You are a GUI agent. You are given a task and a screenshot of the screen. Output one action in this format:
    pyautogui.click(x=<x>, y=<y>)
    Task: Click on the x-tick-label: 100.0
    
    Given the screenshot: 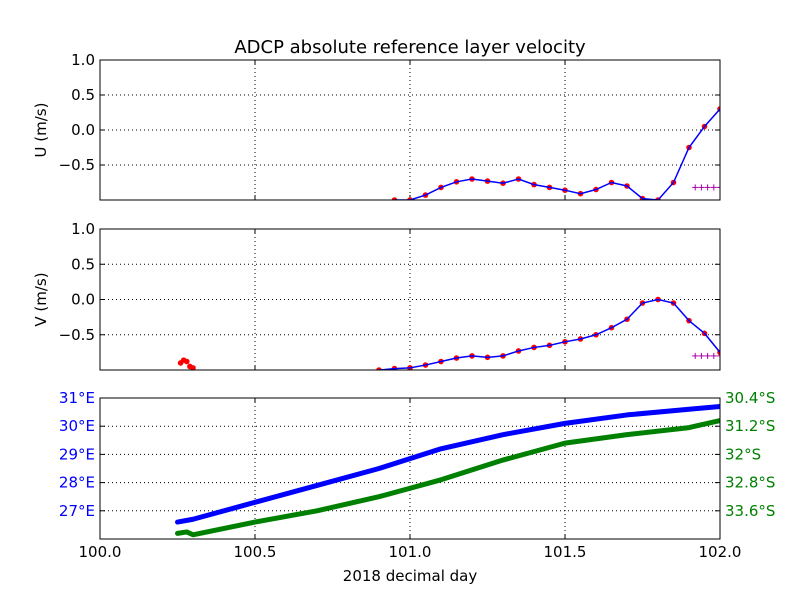 What is the action you would take?
    pyautogui.click(x=100, y=552)
    